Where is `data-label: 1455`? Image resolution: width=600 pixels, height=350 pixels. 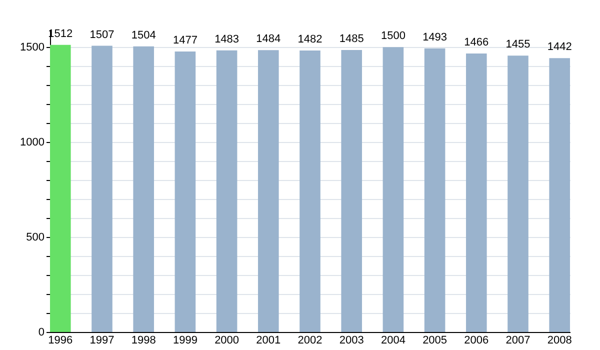
data-label: 1455 is located at coordinates (518, 44).